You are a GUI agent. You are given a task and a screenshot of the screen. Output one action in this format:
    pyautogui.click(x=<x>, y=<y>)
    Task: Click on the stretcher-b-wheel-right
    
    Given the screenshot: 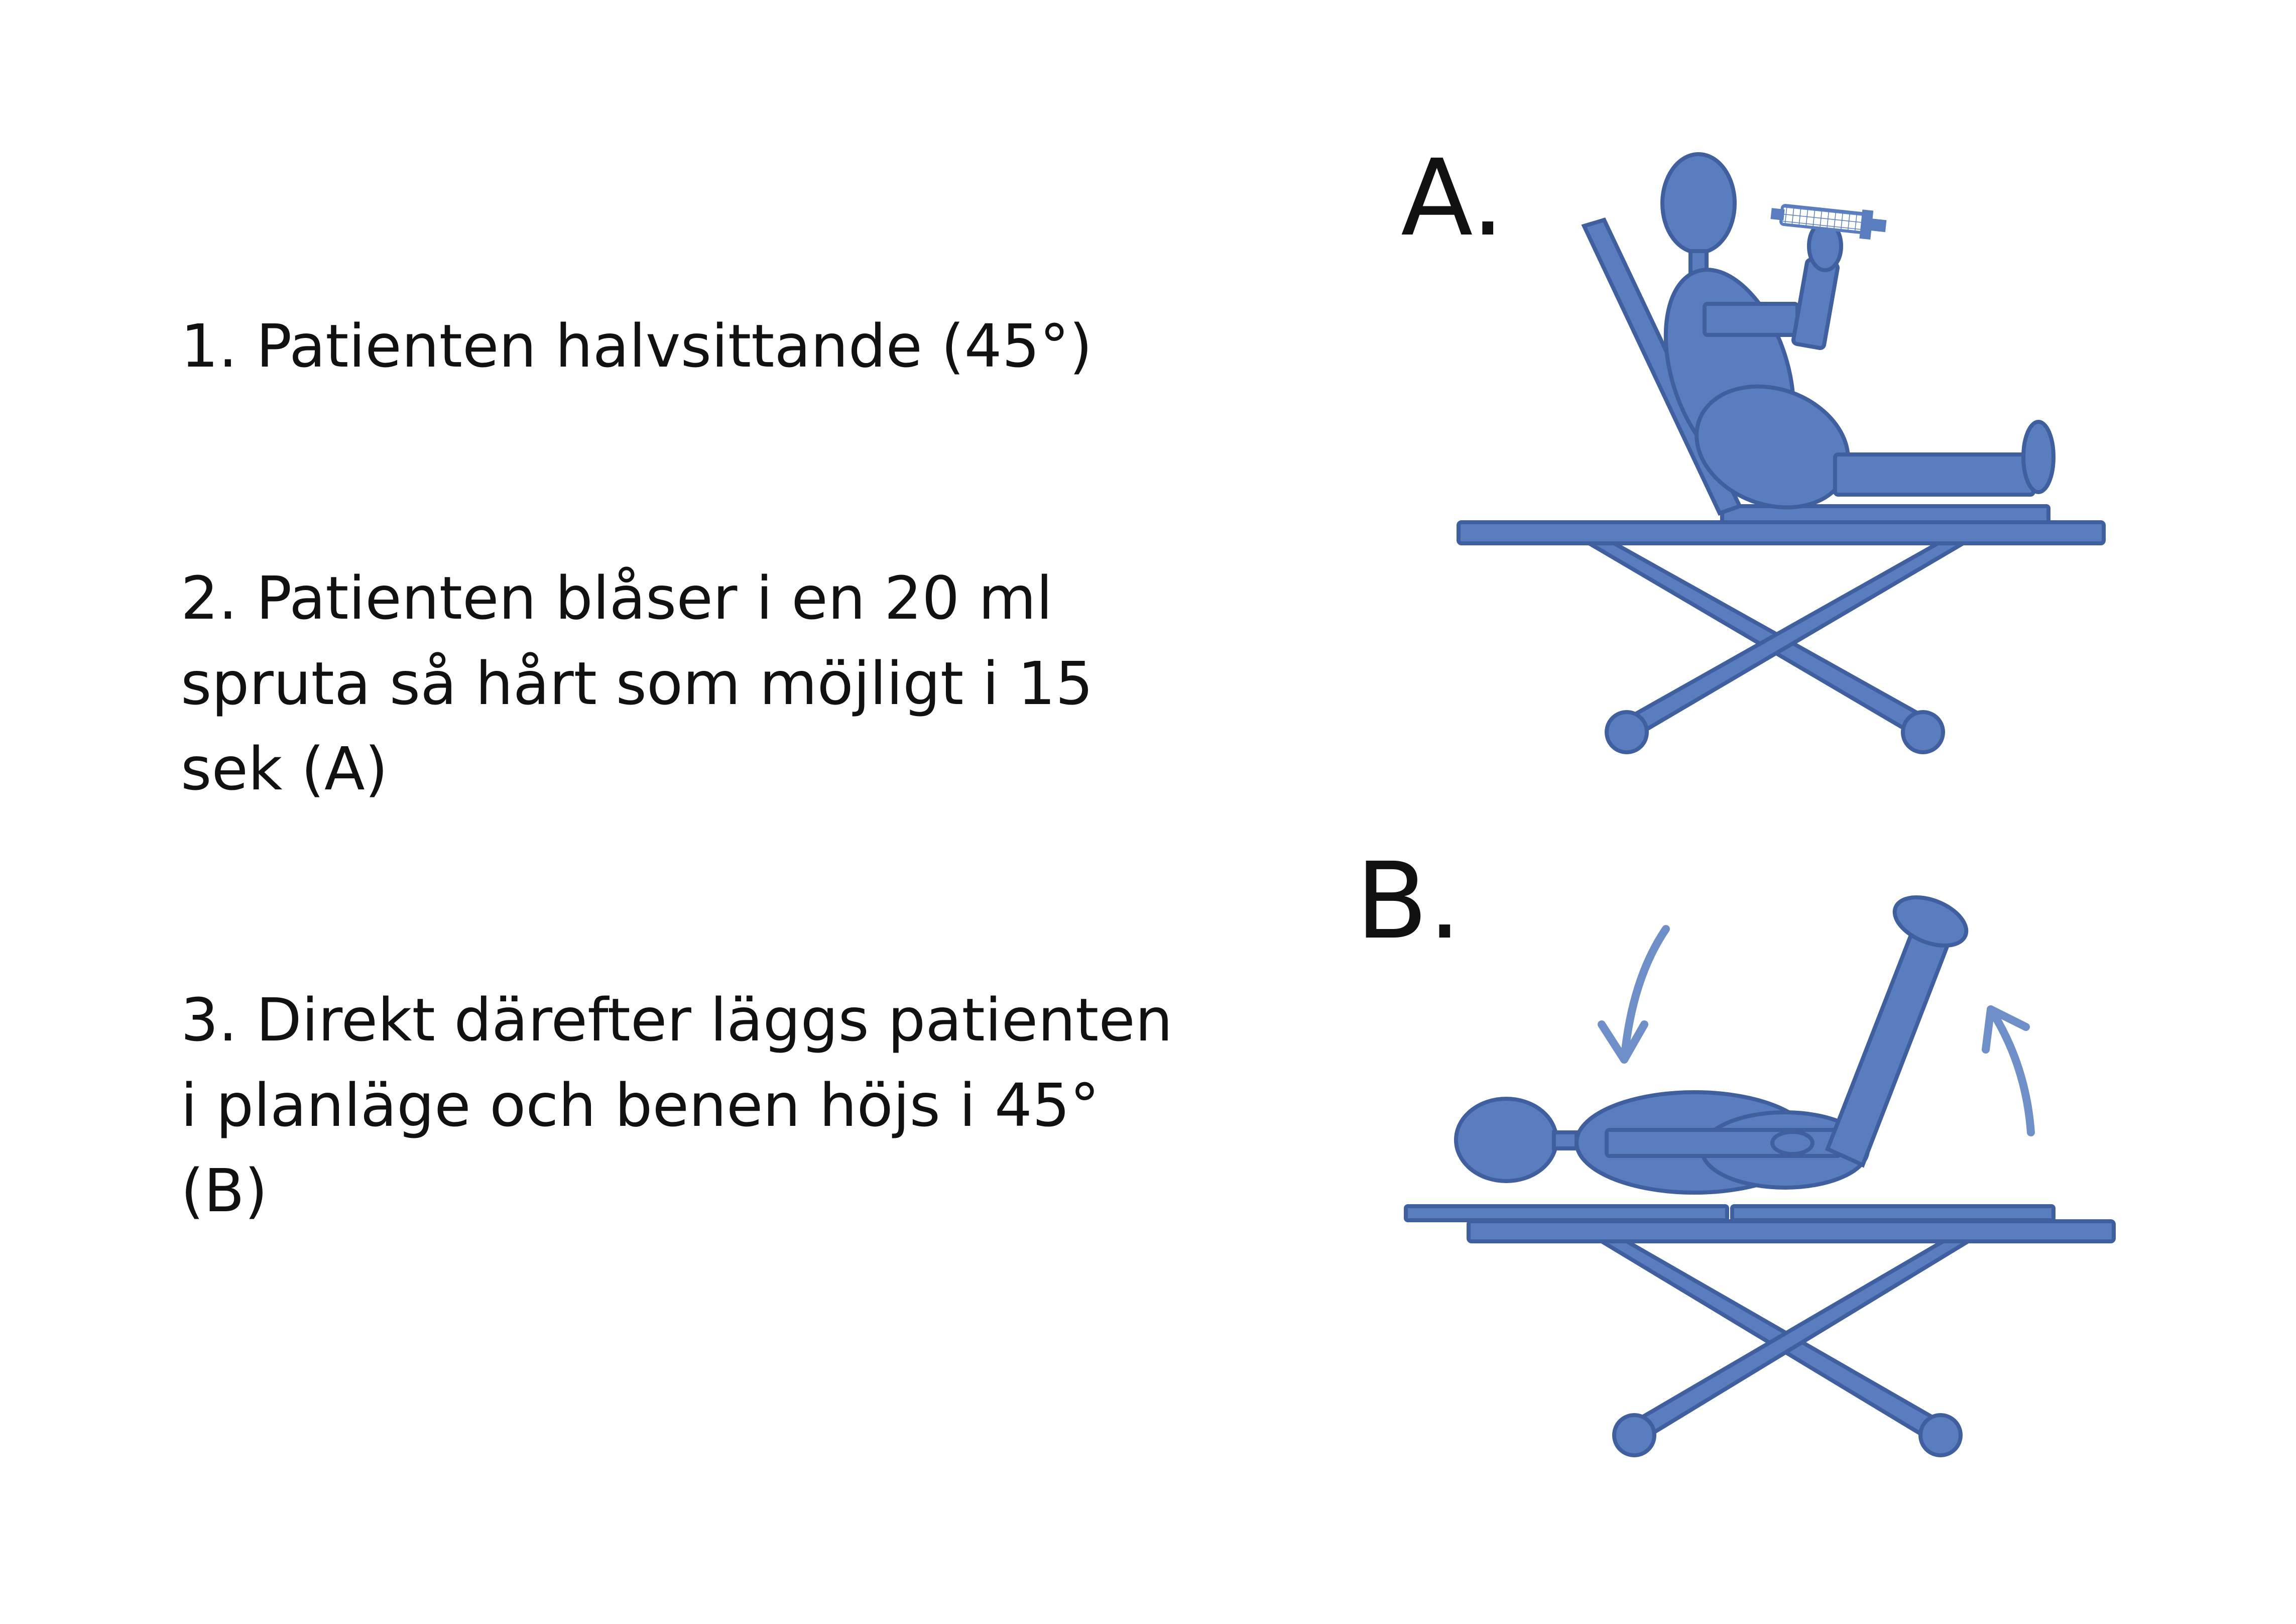 What is the action you would take?
    pyautogui.click(x=1941, y=1435)
    